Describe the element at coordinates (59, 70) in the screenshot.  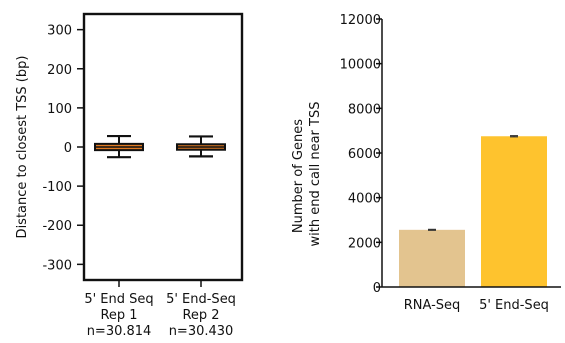
I see `box-plot-y-tick-label: 200` at that location.